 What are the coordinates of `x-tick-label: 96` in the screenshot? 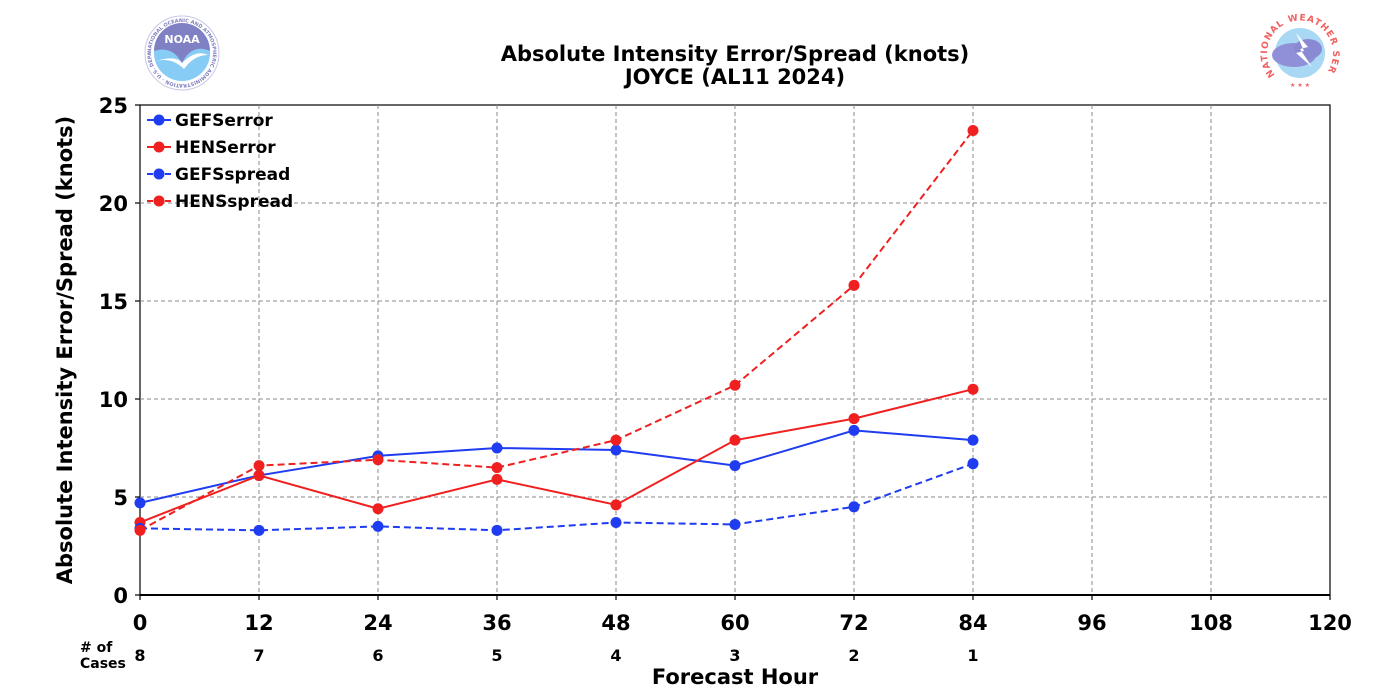 It's located at (1091, 623).